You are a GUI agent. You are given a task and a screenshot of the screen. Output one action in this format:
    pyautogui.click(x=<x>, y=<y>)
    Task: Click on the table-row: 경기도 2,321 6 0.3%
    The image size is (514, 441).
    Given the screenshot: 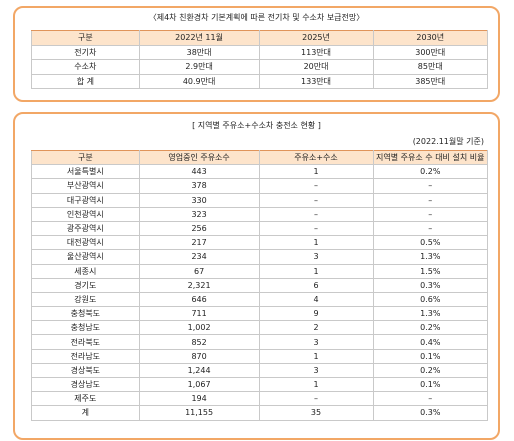 What is the action you would take?
    pyautogui.click(x=260, y=285)
    